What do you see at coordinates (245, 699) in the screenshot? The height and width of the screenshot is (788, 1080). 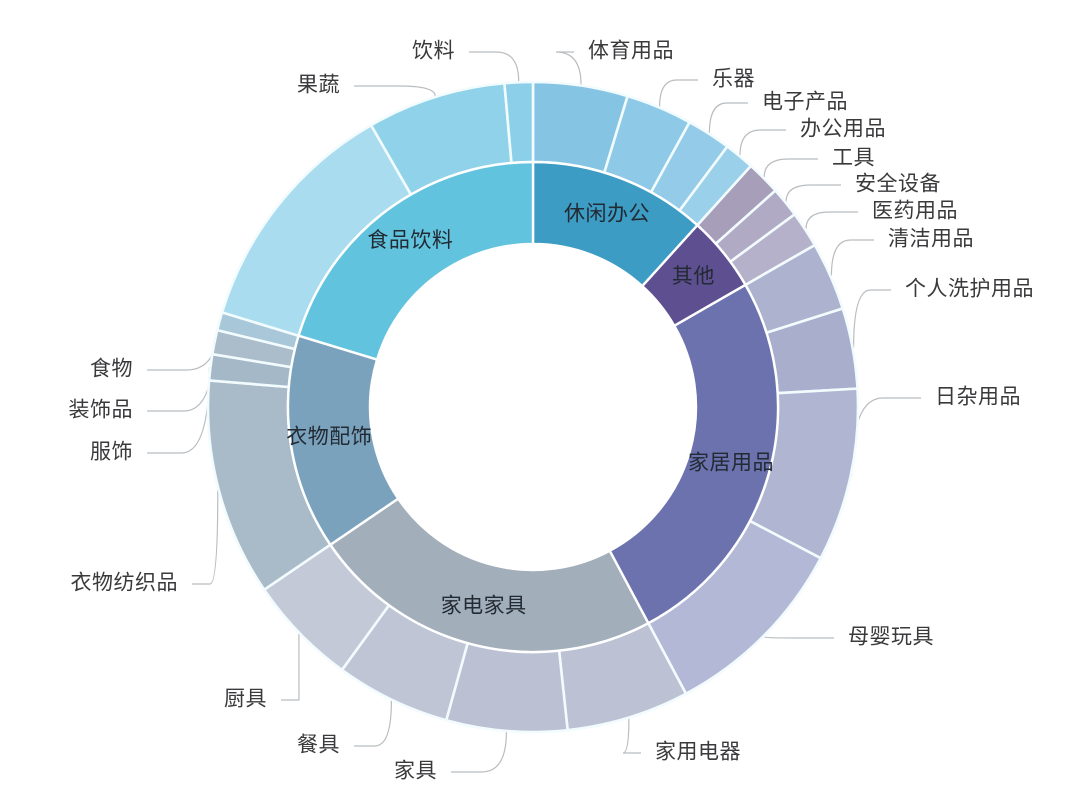 I see `callout-label: 厨具` at bounding box center [245, 699].